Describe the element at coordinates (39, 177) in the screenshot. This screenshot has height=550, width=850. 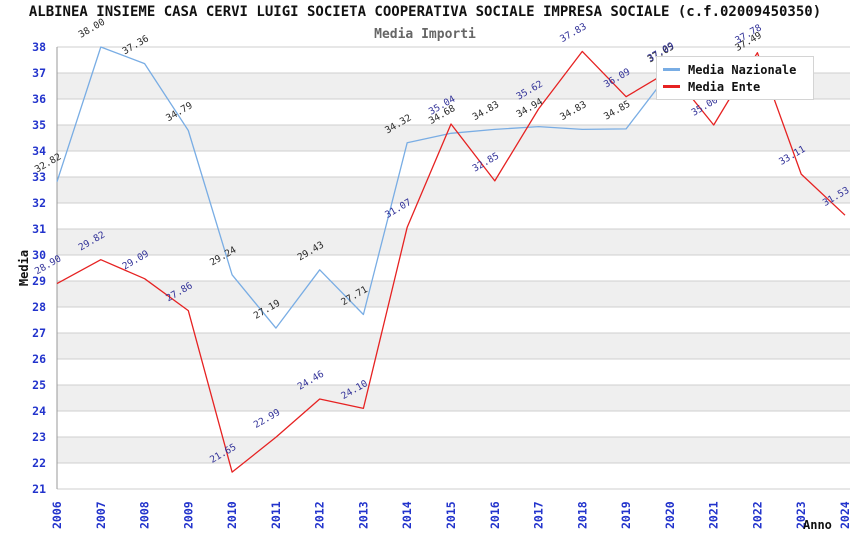
I see `y-tick-label: 33` at that location.